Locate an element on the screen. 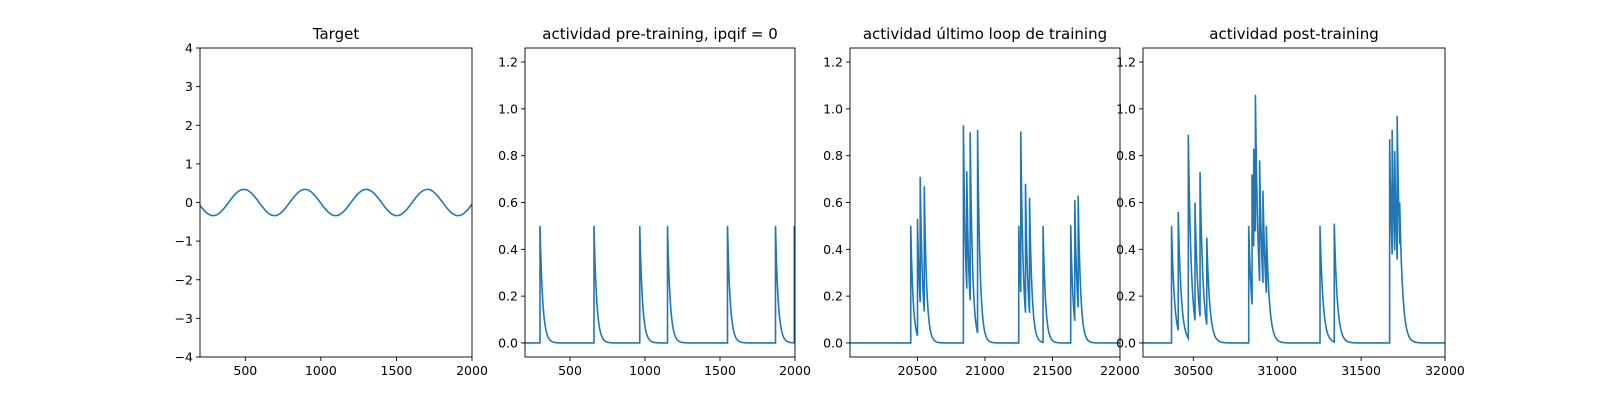  y-tick-label: −1 is located at coordinates (184, 241).